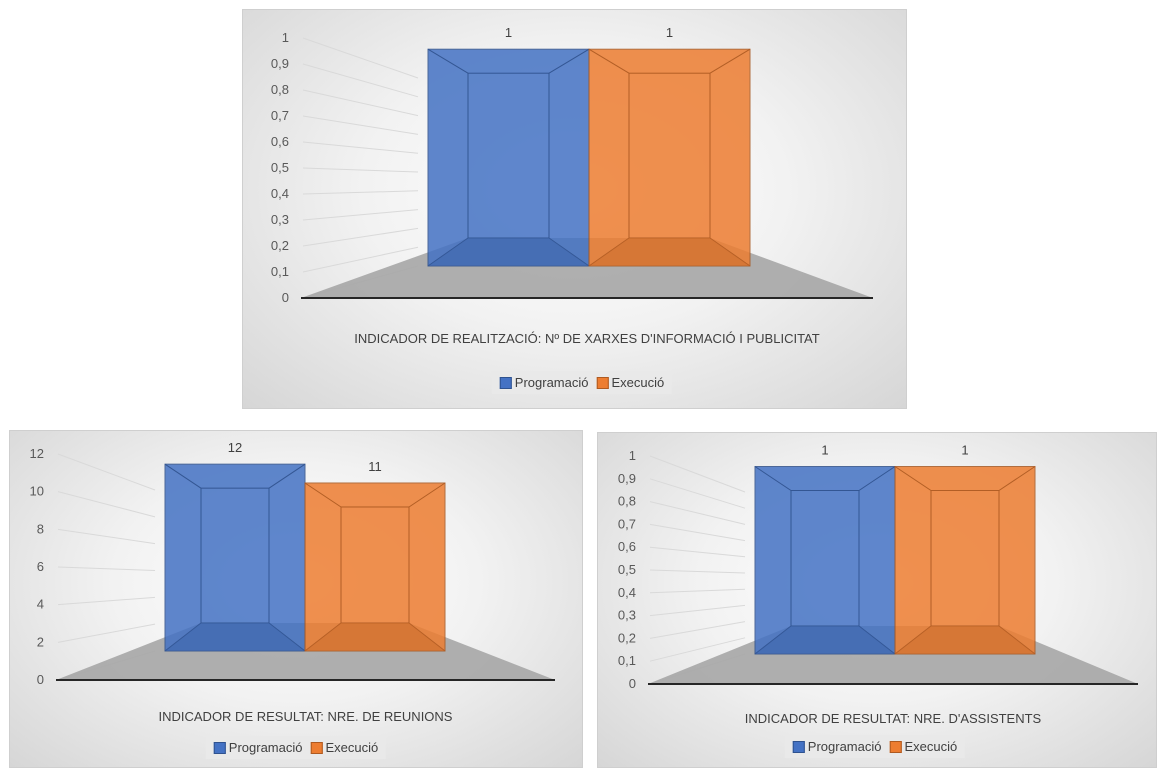 The image size is (1157, 771). Describe the element at coordinates (40, 566) in the screenshot. I see `y-tick-label: 6` at that location.